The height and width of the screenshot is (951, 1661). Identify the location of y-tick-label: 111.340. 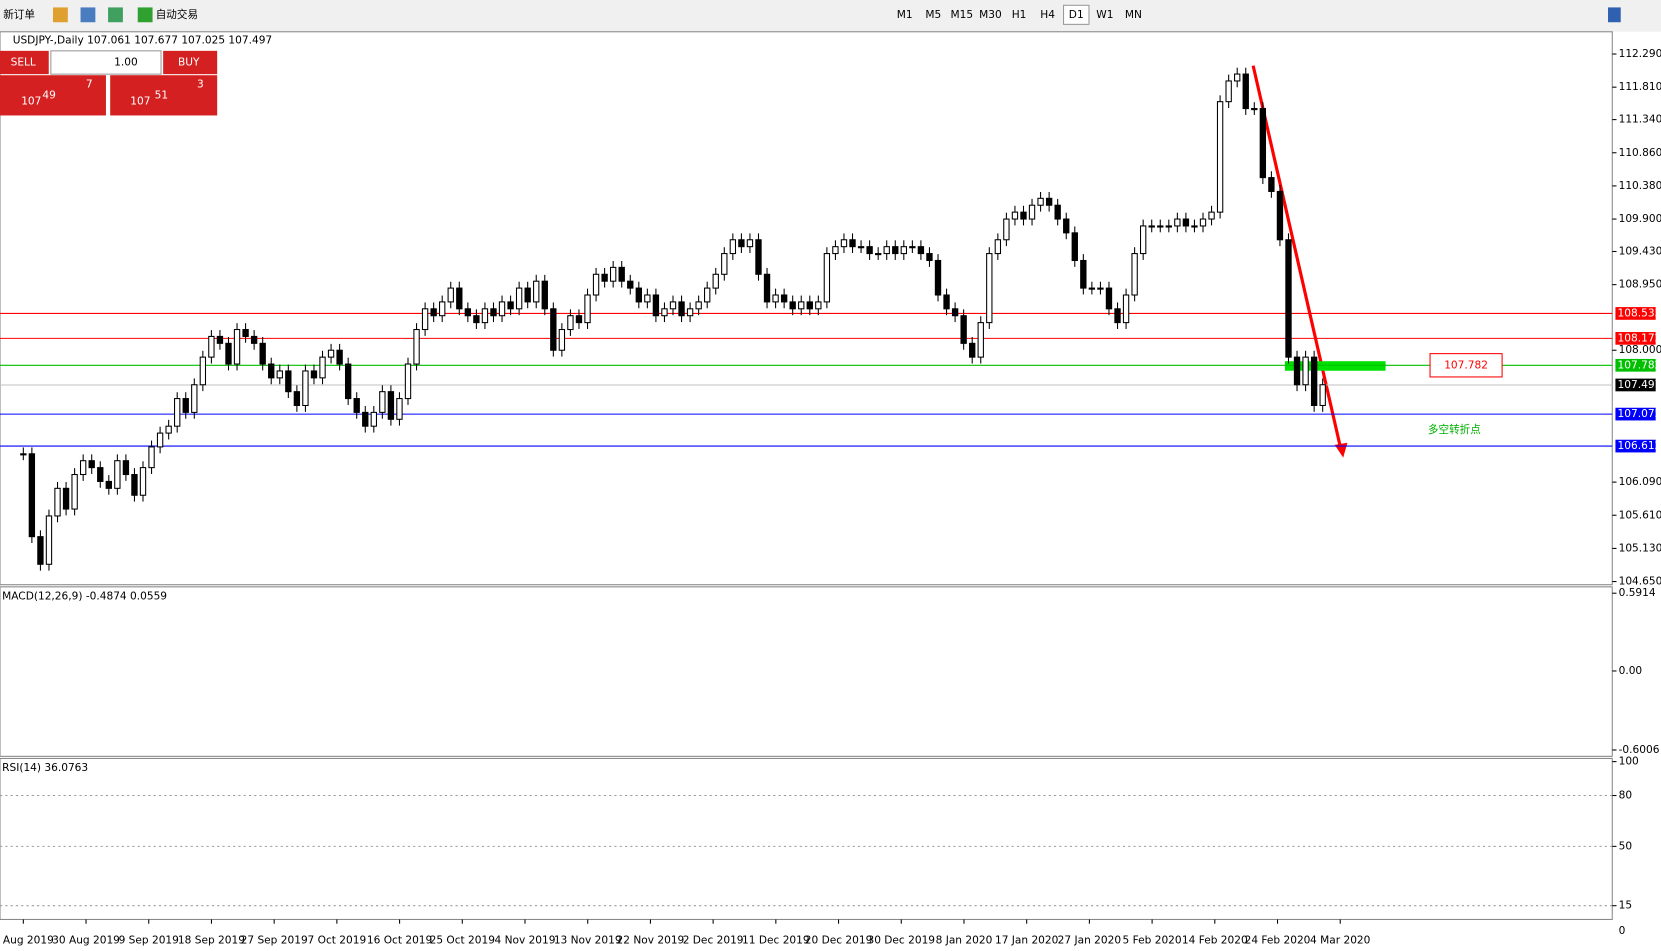
(1640, 120).